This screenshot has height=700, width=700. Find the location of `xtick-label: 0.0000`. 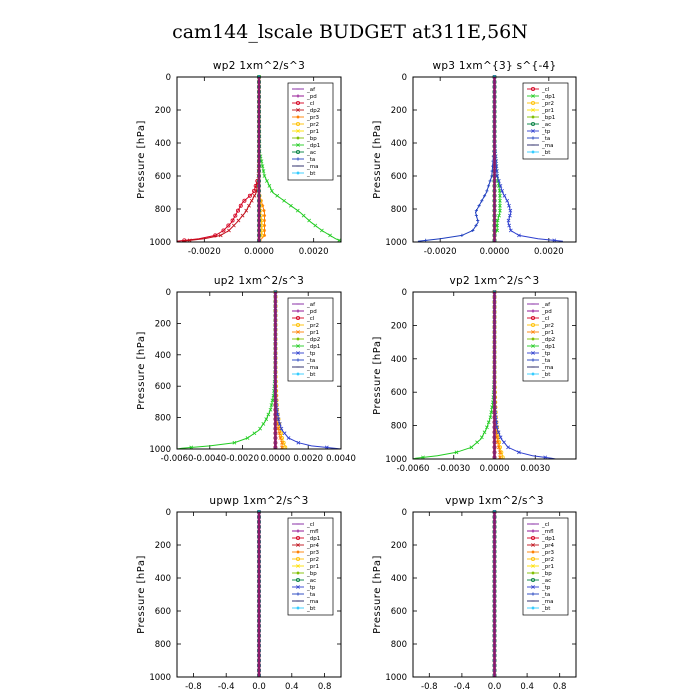

xtick-label: 0.0000 is located at coordinates (259, 252).